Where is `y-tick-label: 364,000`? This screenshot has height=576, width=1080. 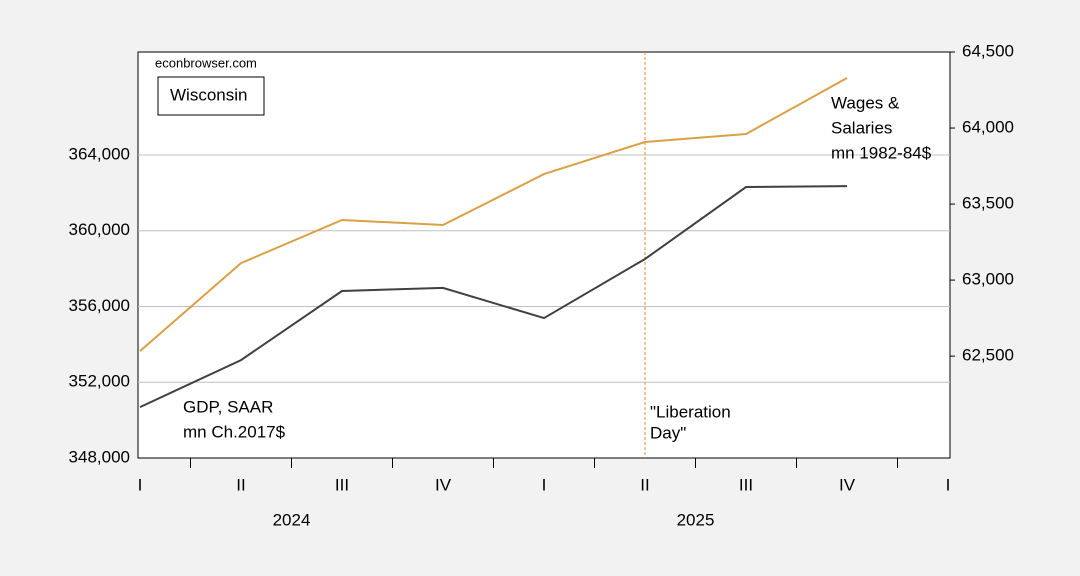
y-tick-label: 364,000 is located at coordinates (99, 153).